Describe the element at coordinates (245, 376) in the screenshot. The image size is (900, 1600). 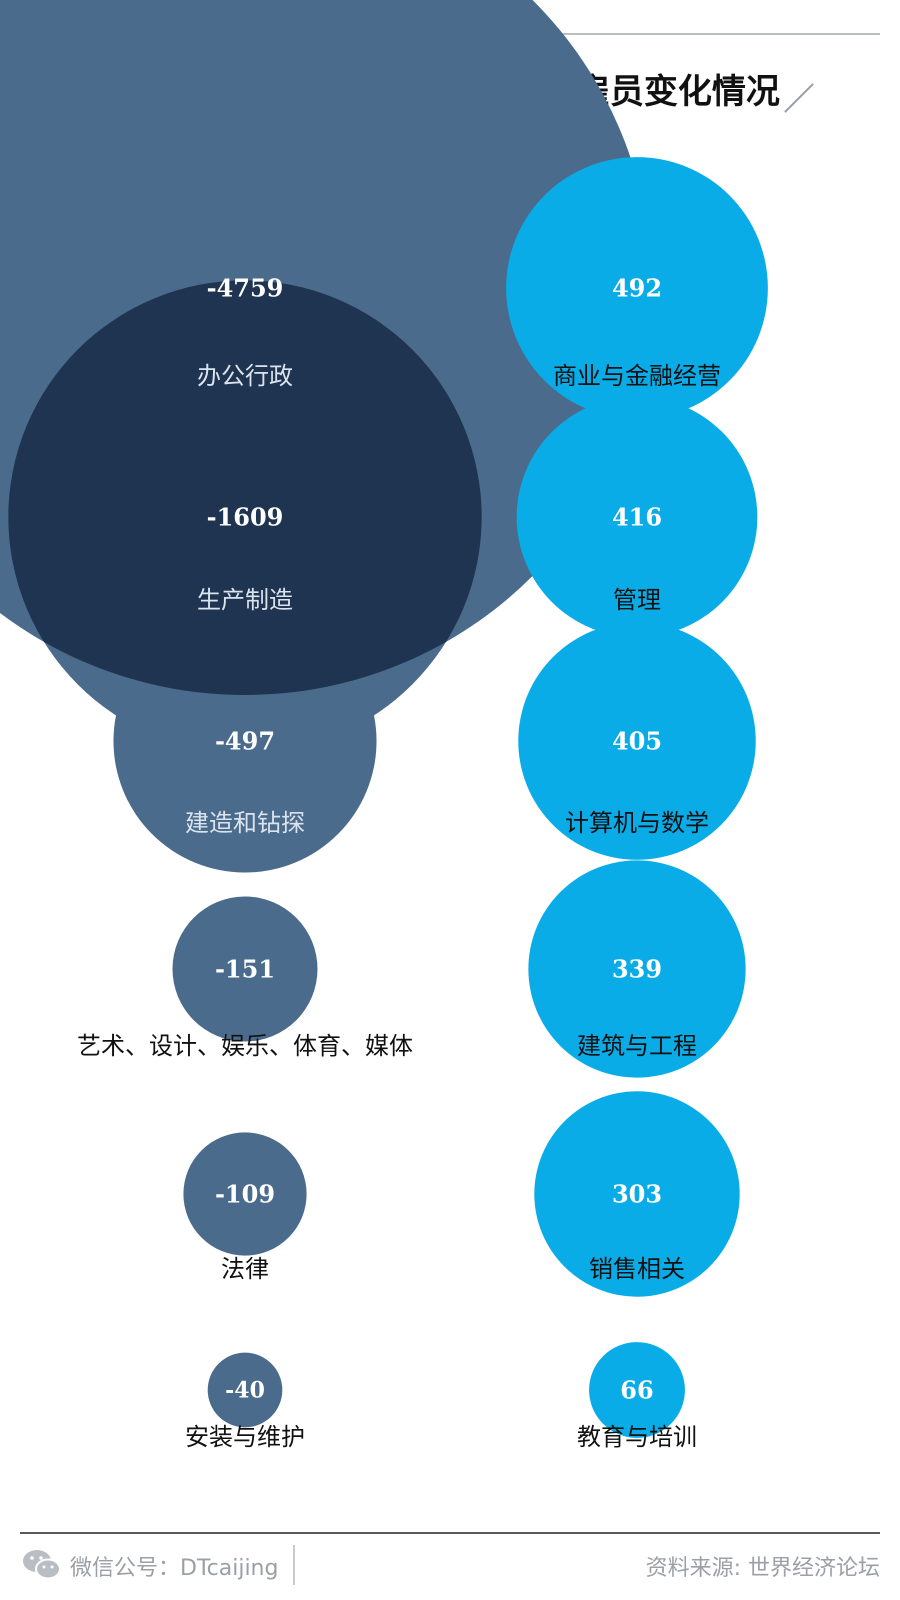
I see `category-label: 办公行政` at that location.